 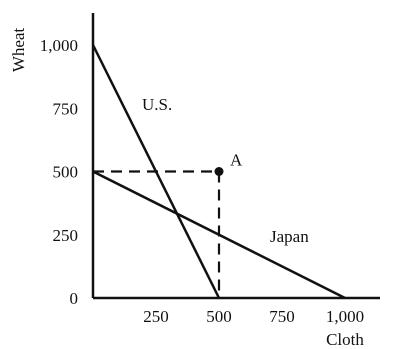 I want to click on y-axis-label: Wheat, so click(x=18, y=50).